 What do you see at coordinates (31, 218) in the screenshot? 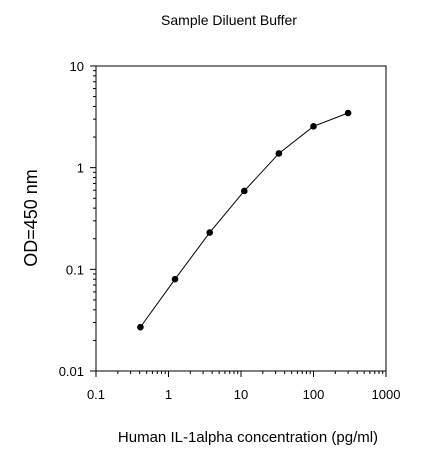
I see `y-axis-label: OD=450 nm` at bounding box center [31, 218].